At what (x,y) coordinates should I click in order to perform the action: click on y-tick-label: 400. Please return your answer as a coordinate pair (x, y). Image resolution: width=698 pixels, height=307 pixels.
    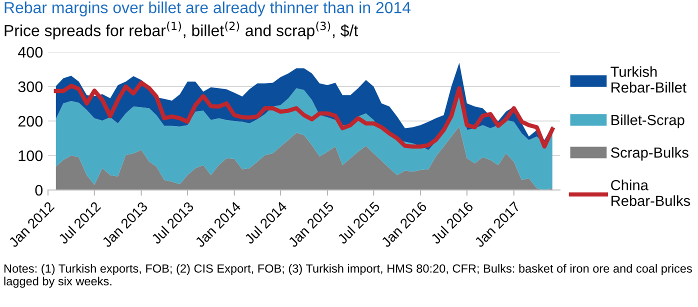
    Looking at the image, I should click on (30, 52).